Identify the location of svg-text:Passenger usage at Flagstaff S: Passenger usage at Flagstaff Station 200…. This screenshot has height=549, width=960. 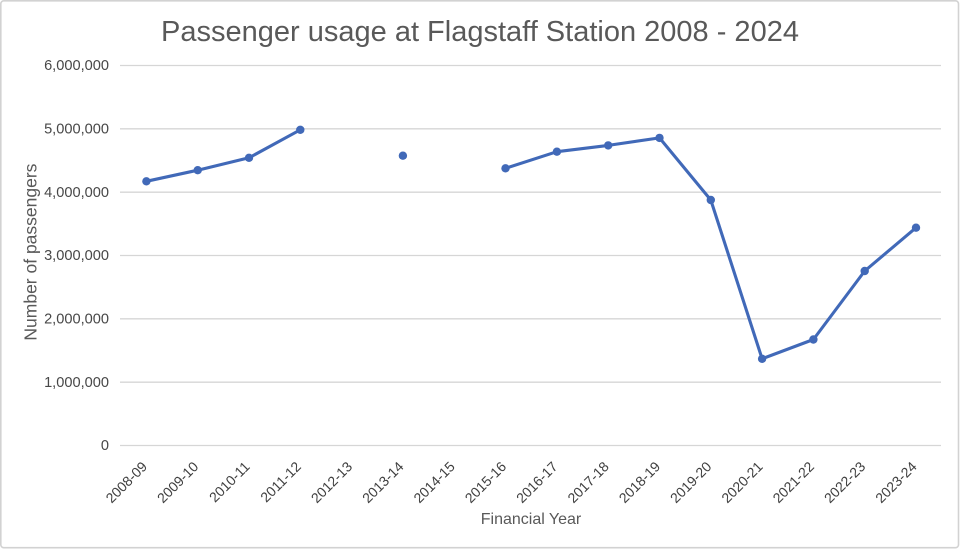
(480, 32).